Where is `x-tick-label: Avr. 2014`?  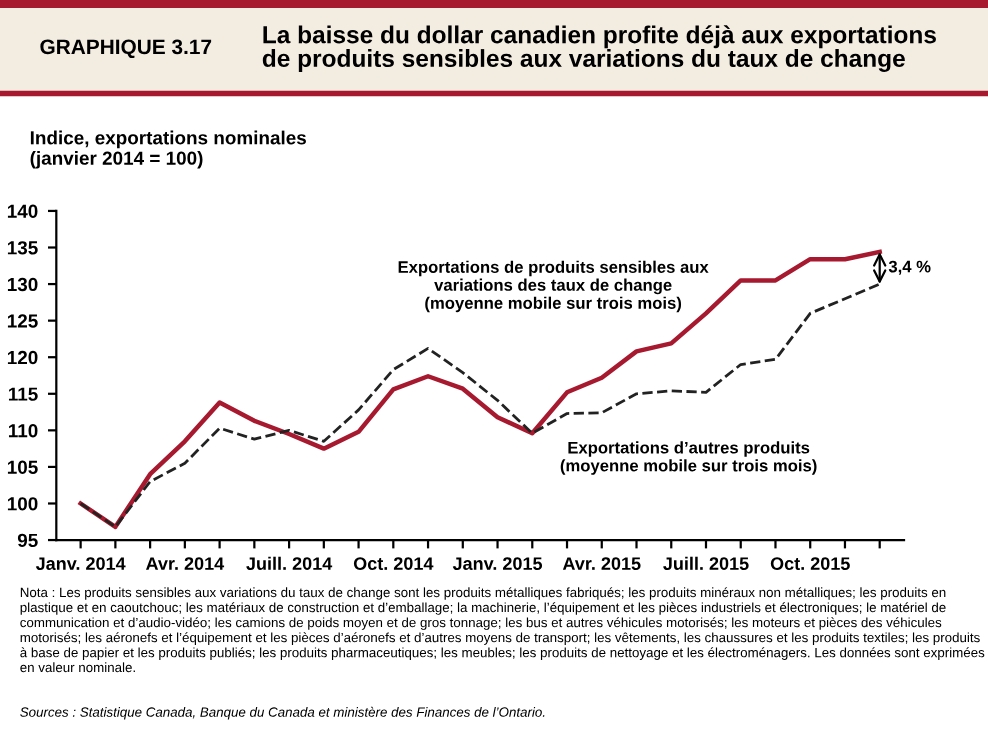
x-tick-label: Avr. 2014 is located at coordinates (185, 563).